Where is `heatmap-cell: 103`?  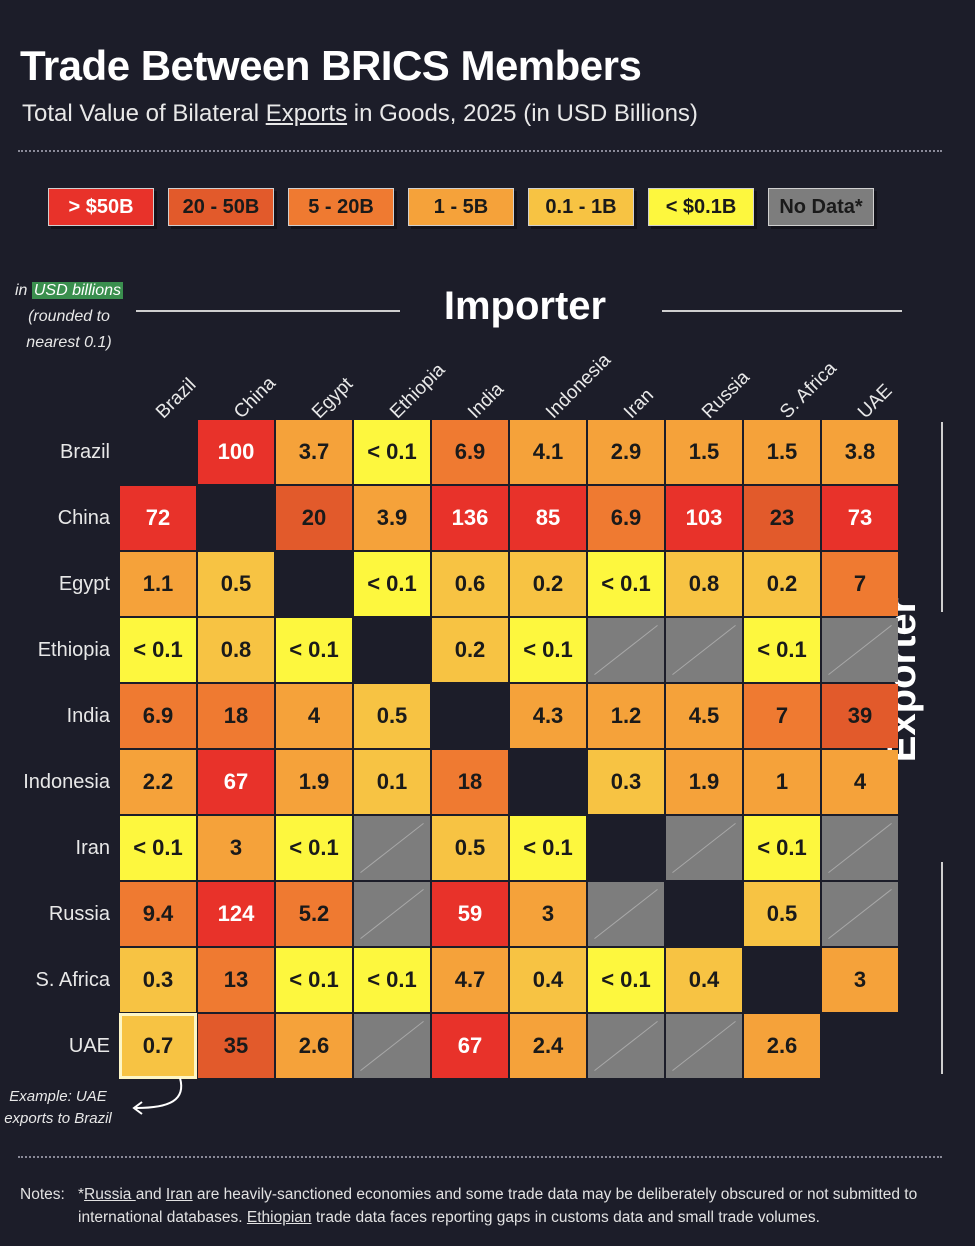
heatmap-cell: 103 is located at coordinates (704, 518).